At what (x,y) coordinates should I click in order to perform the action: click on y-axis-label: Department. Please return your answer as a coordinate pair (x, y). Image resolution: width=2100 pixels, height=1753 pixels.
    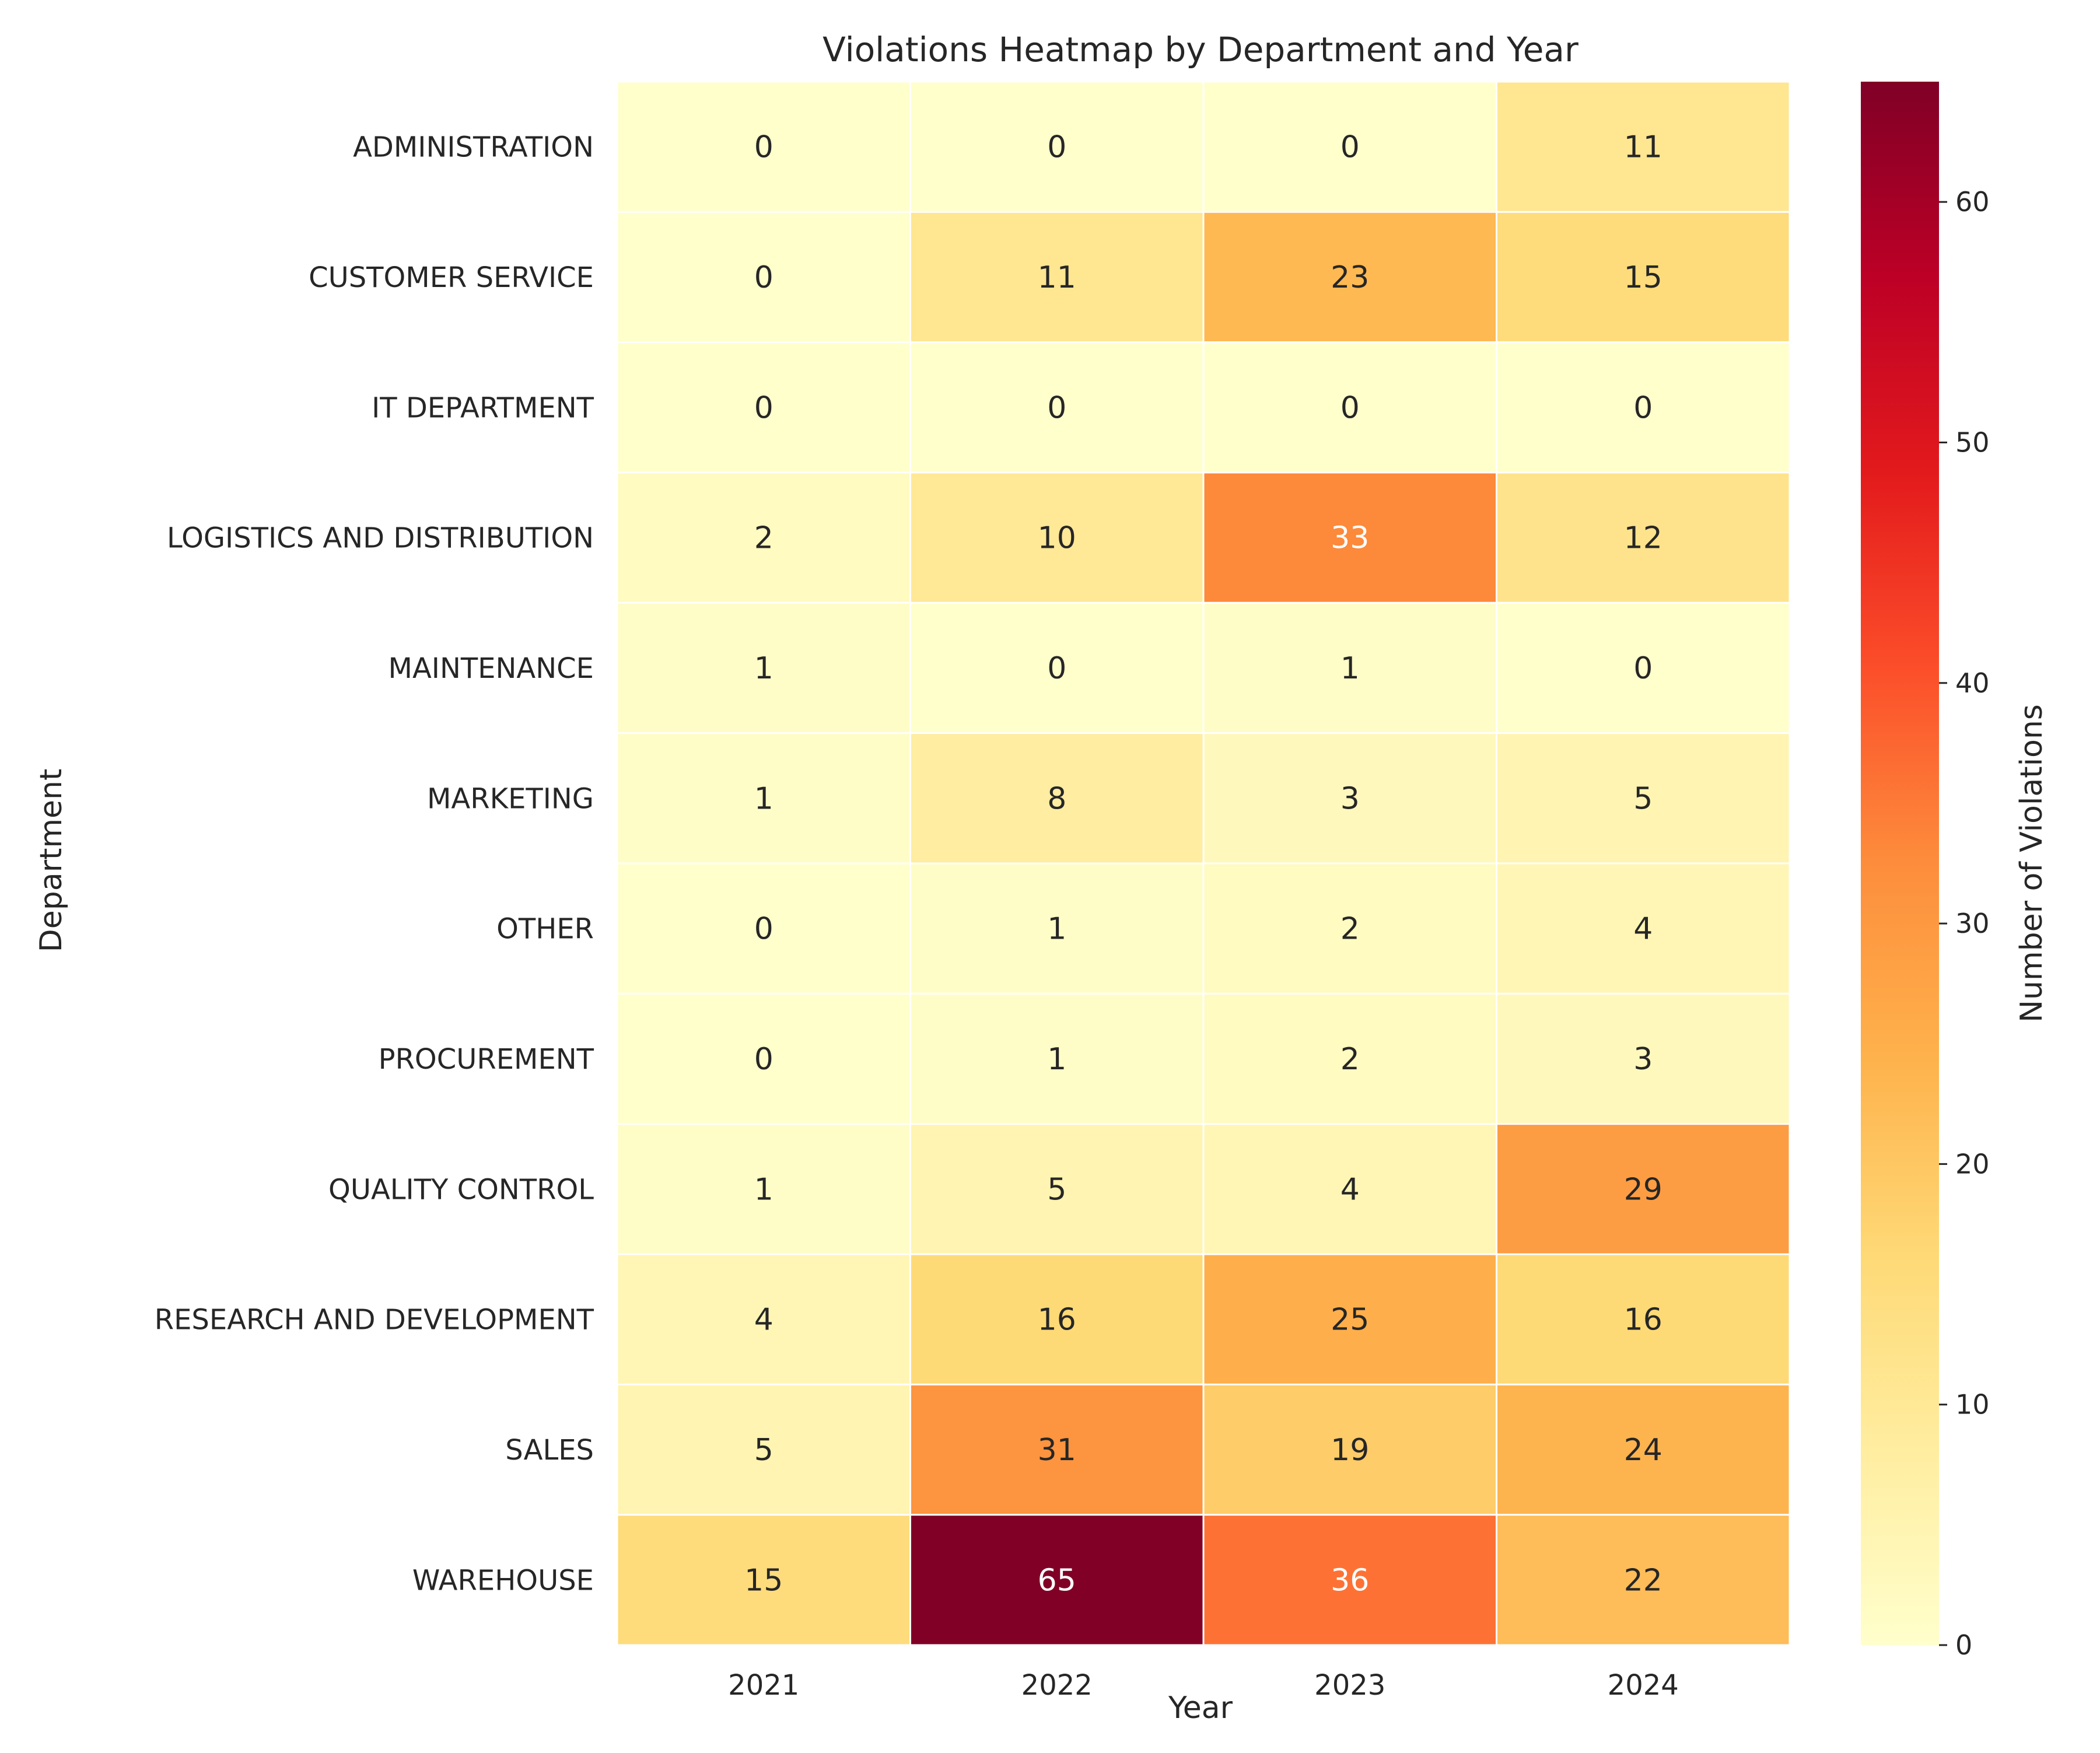
    Looking at the image, I should click on (51, 861).